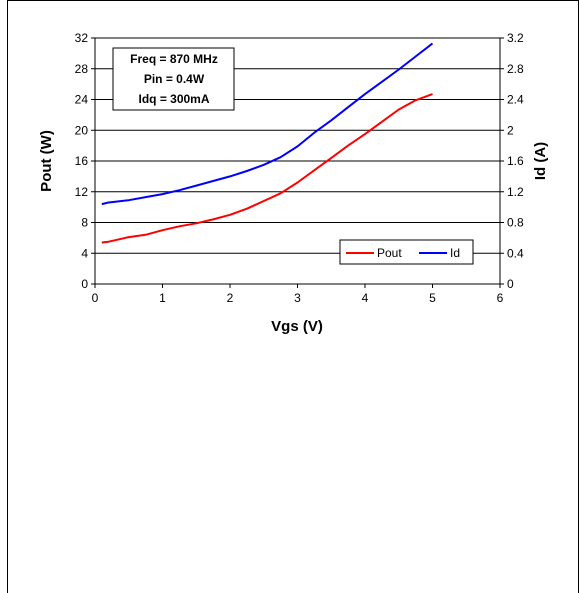 The width and height of the screenshot is (579, 593). What do you see at coordinates (84, 223) in the screenshot?
I see `y-left-tick-label: 8` at bounding box center [84, 223].